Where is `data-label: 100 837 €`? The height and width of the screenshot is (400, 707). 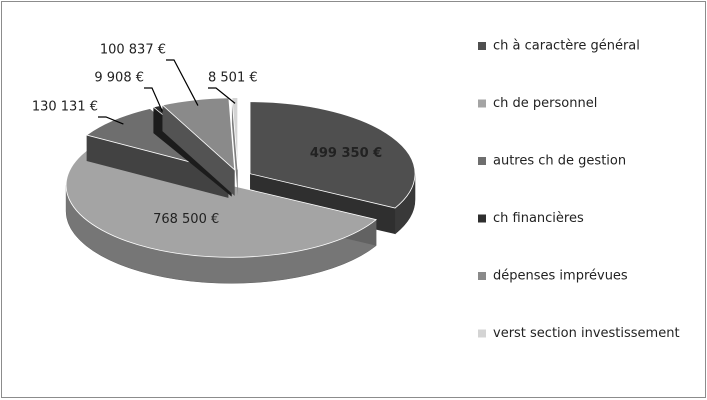 data-label: 100 837 € is located at coordinates (133, 50).